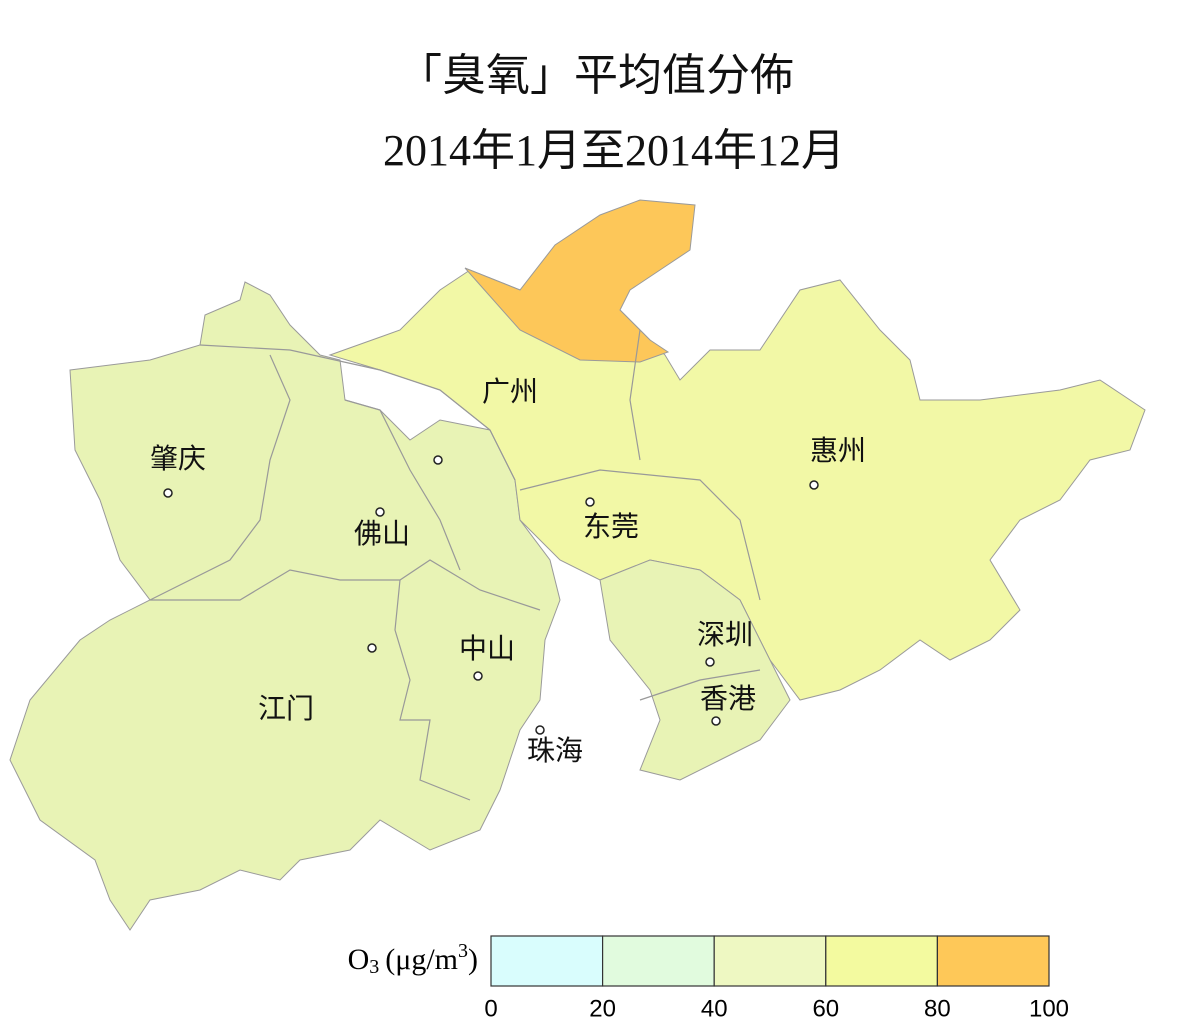 Image resolution: width=1182 pixels, height=1023 pixels. I want to click on legend-tick-label: 20, so click(602, 1008).